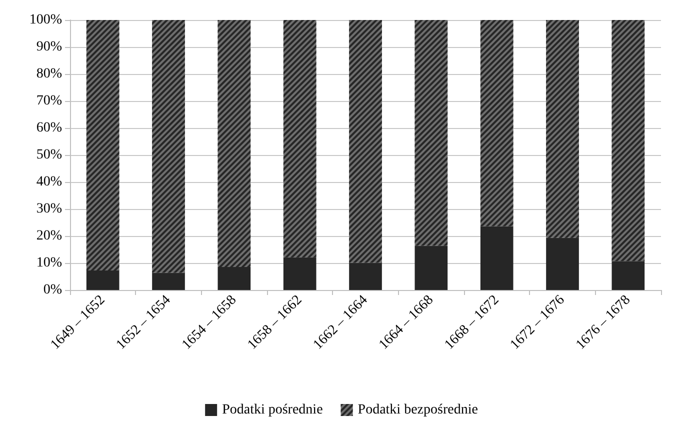  Describe the element at coordinates (45, 20) in the screenshot. I see `y-tick-label: 100%` at that location.